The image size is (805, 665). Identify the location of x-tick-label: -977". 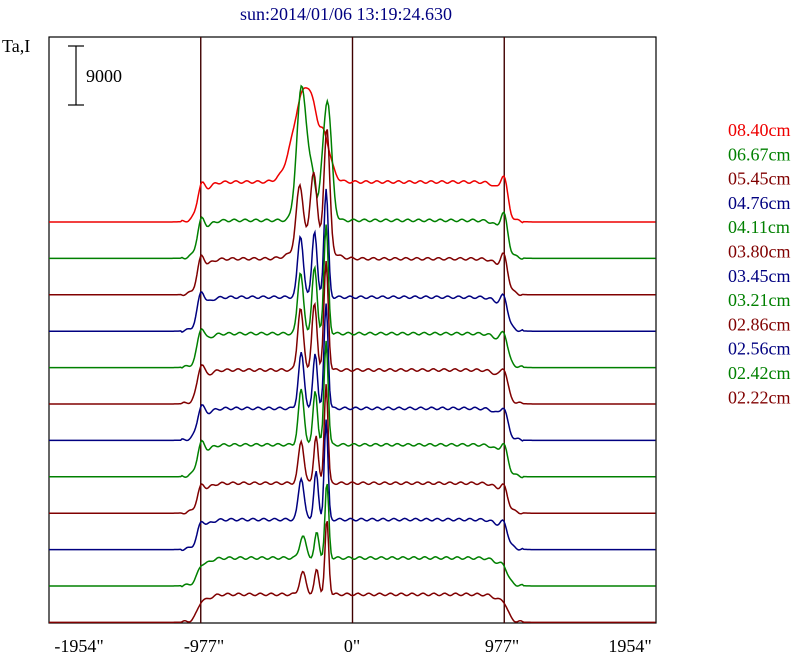
(204, 646).